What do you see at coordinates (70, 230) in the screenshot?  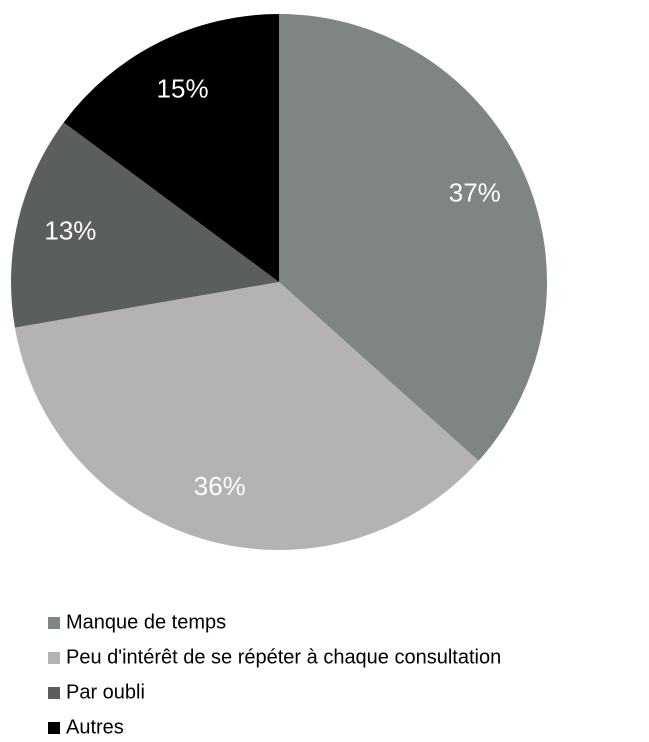 I see `data-label: 13%` at bounding box center [70, 230].